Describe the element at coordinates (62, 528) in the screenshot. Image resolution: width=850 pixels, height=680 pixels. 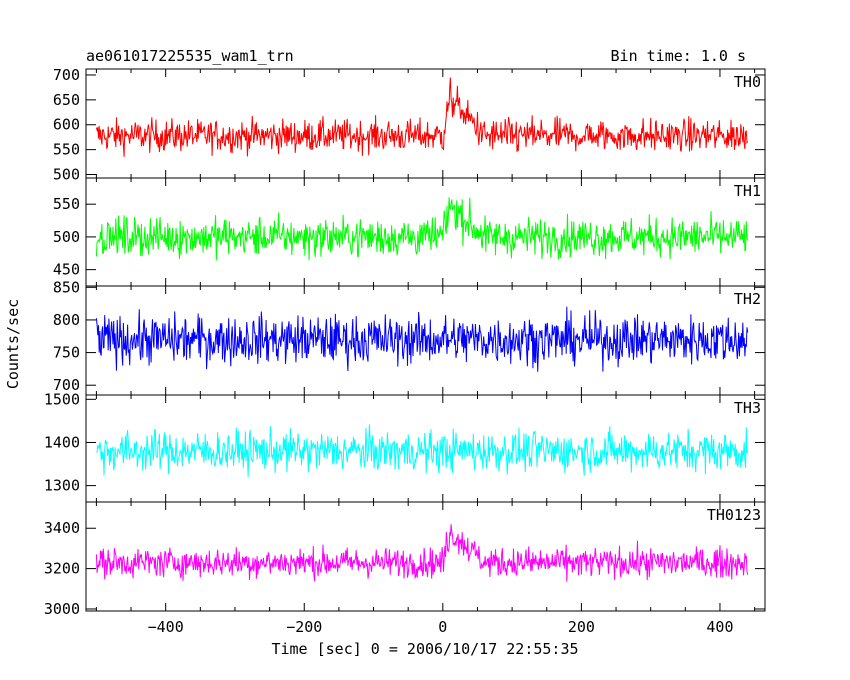
I see `y-tick-label: 3400` at that location.